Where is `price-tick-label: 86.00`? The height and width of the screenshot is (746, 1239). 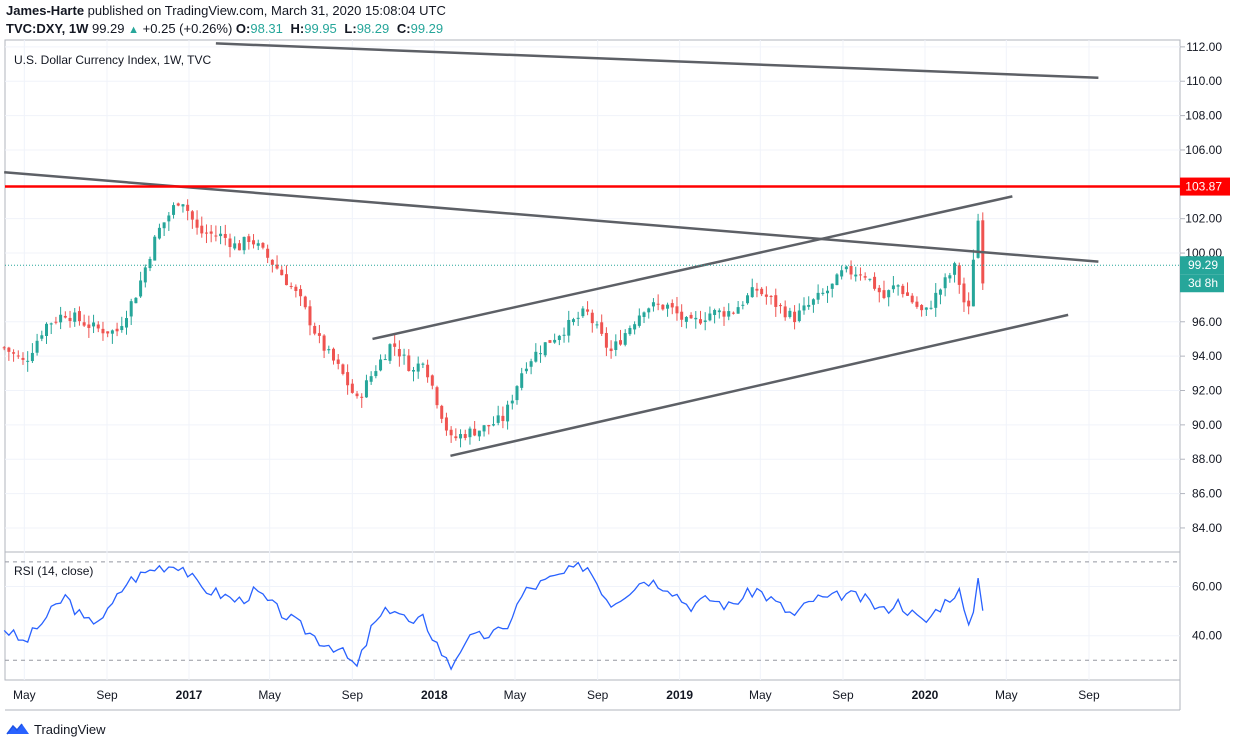 price-tick-label: 86.00 is located at coordinates (1207, 494).